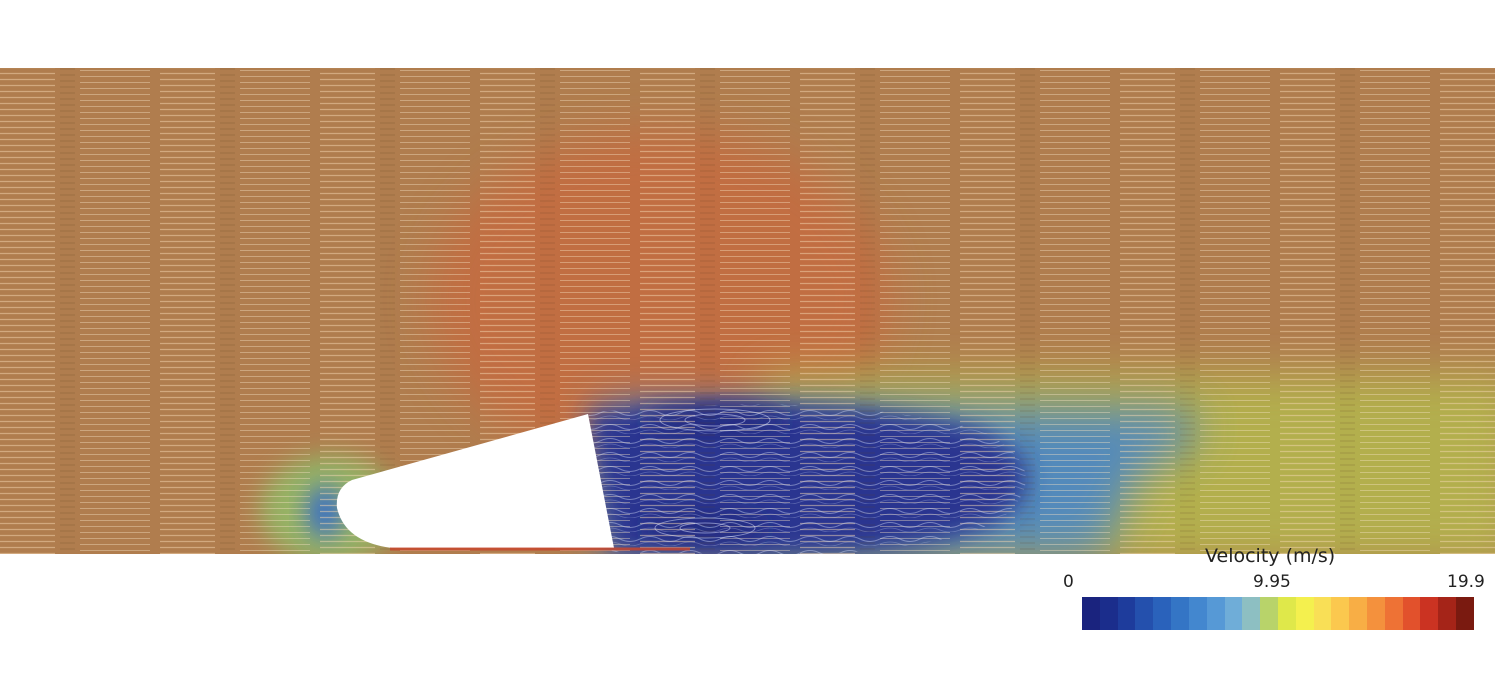  I want to click on velocity-colorbar, so click(1278, 613).